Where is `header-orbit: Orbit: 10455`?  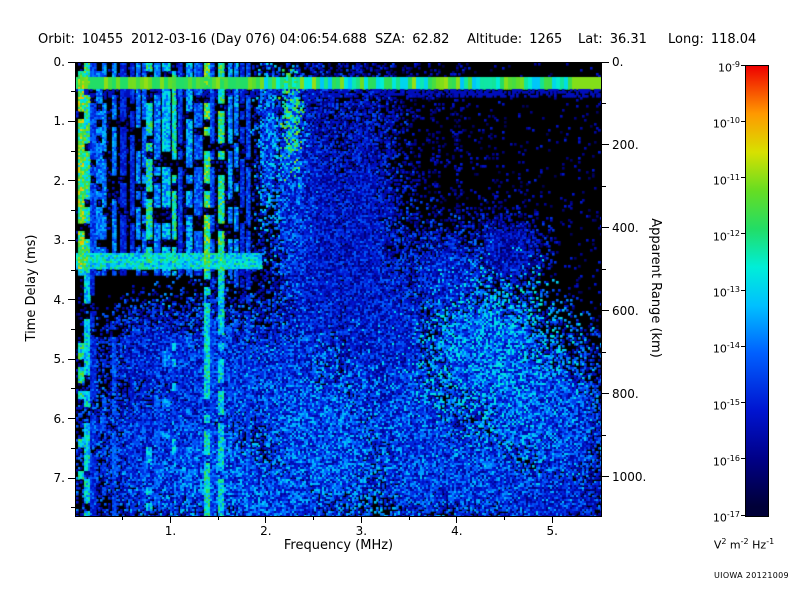 header-orbit: Orbit: 10455 is located at coordinates (80, 39).